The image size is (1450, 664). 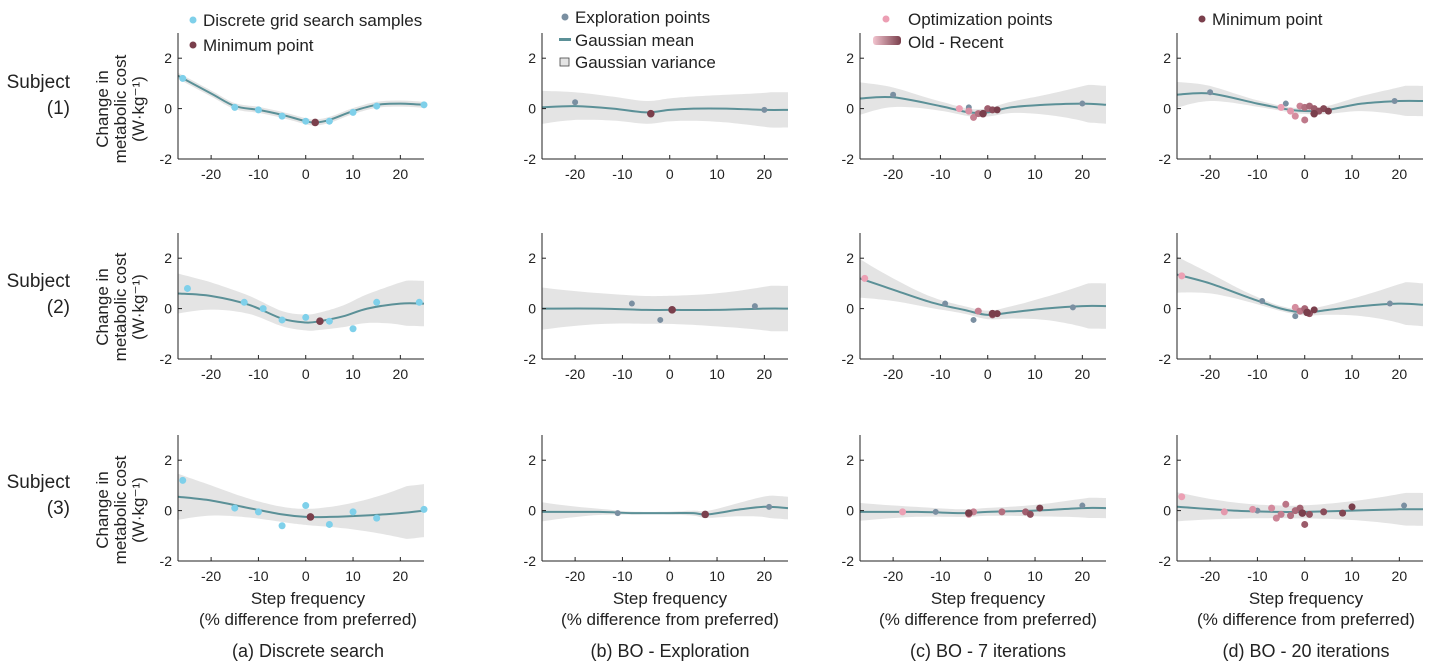 I want to click on legend-variance-label: Gaussian variance, so click(x=645, y=62).